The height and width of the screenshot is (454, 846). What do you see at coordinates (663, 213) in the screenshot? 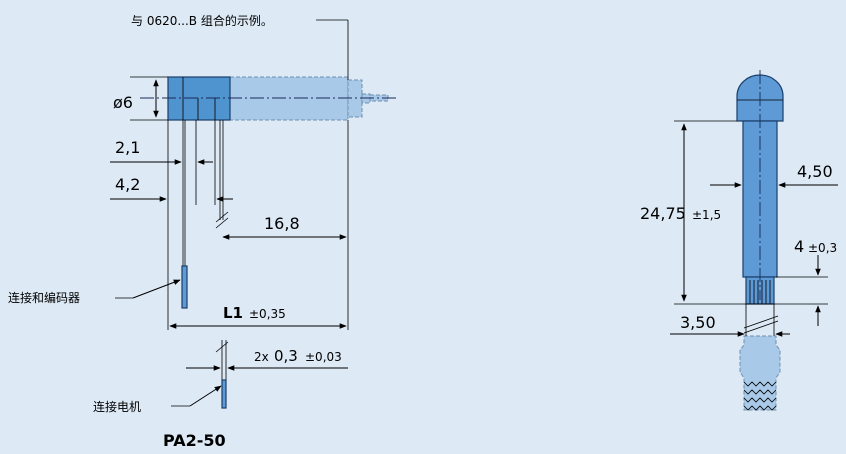
I see `dim-24-75-main: 24,75` at bounding box center [663, 213].